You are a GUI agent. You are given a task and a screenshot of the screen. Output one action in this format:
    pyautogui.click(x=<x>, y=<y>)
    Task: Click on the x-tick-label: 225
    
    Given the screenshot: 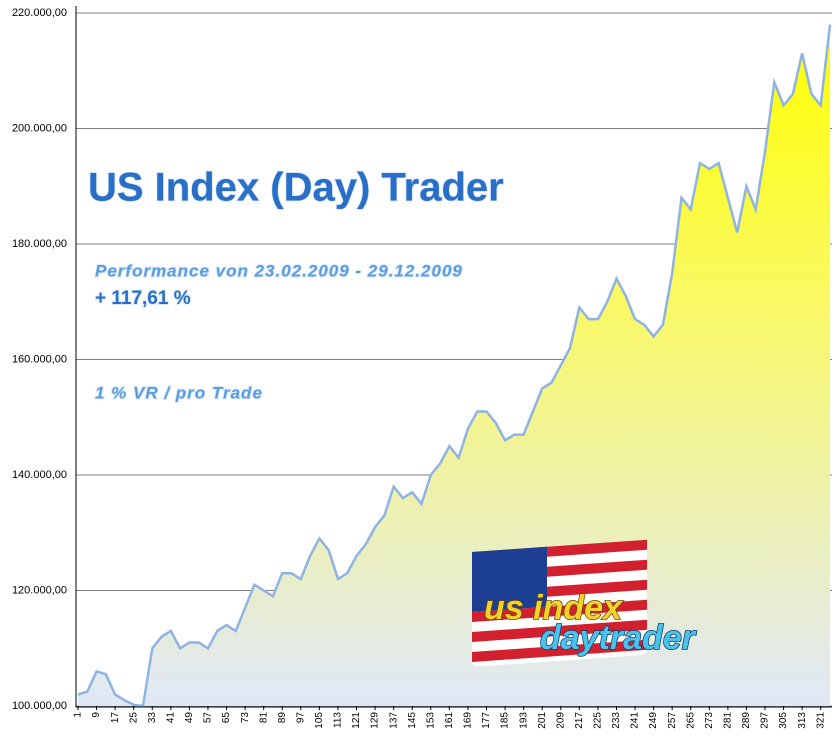 What is the action you would take?
    pyautogui.click(x=598, y=720)
    